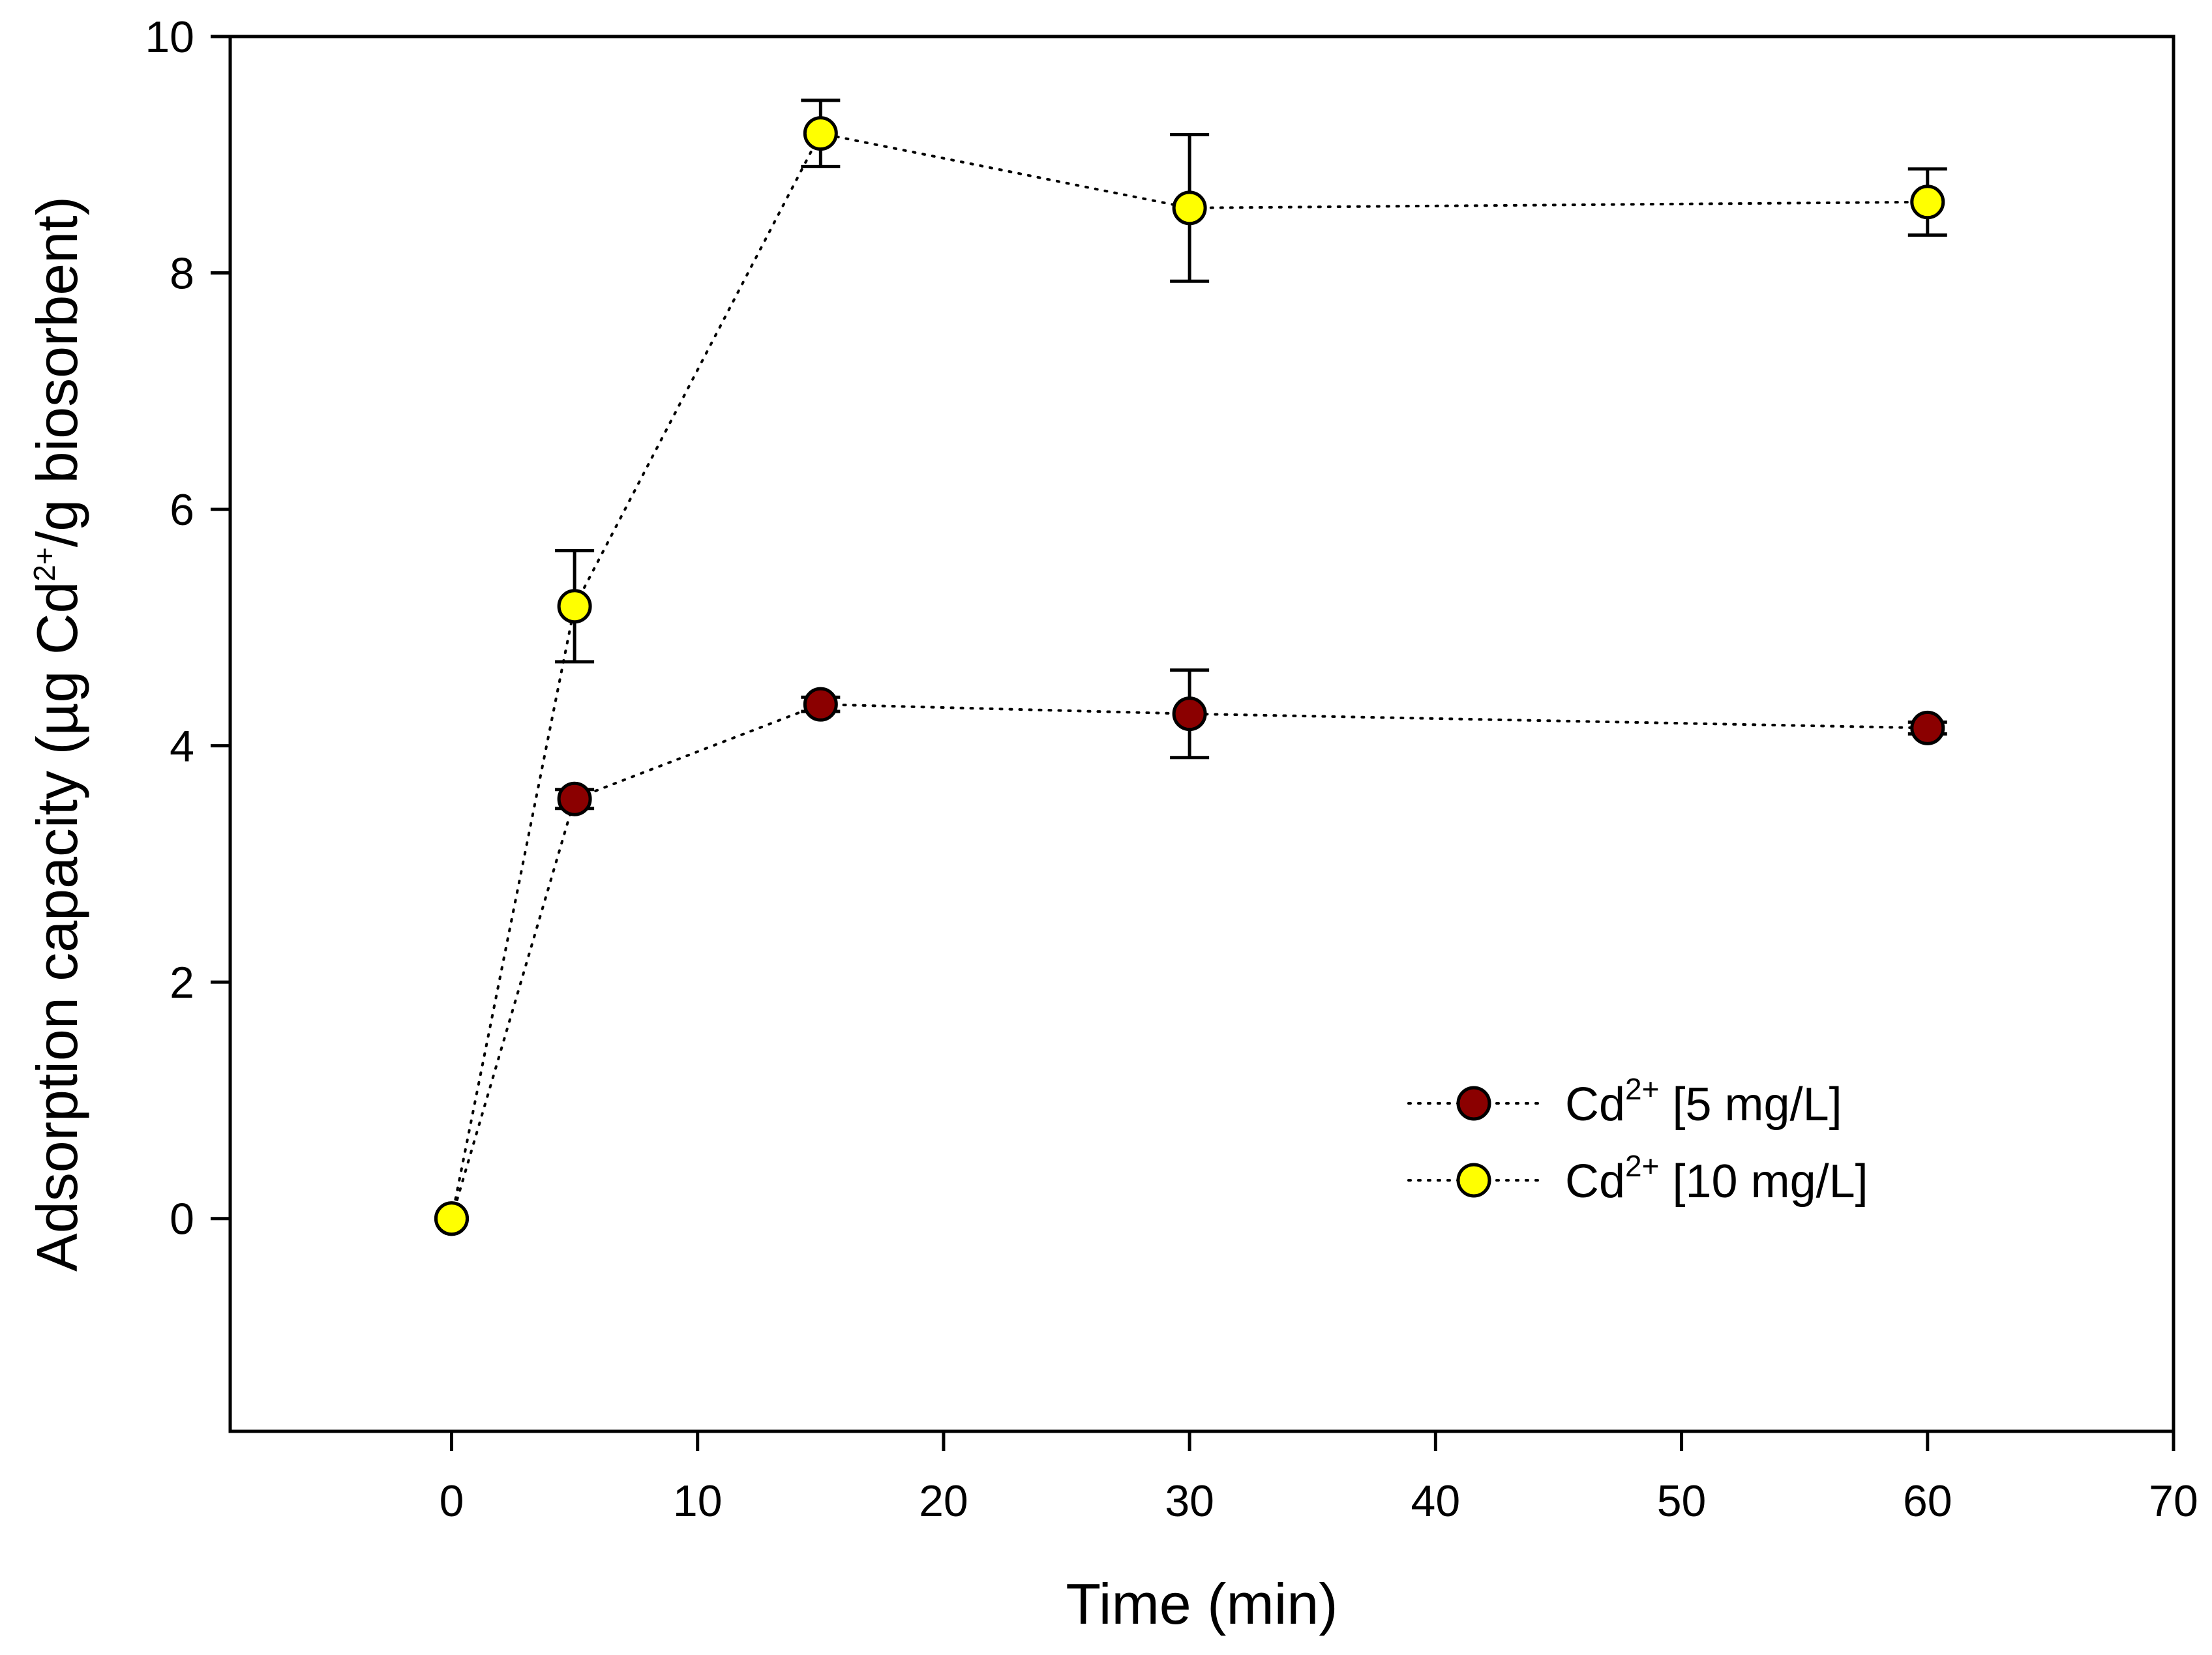 Image resolution: width=2212 pixels, height=1655 pixels. I want to click on legend-label: Cd2+ [5 mg/L], so click(1703, 1101).